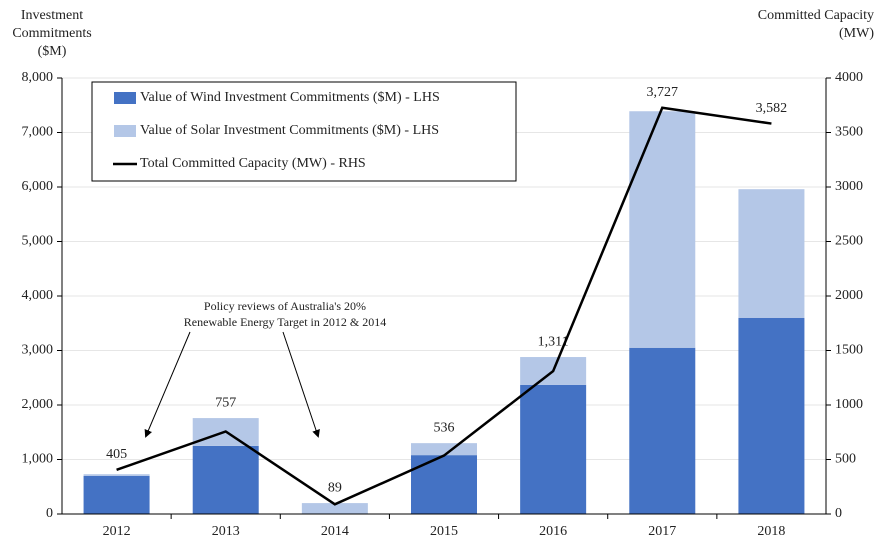  Describe the element at coordinates (38, 186) in the screenshot. I see `y-tick-label: 6,000` at that location.